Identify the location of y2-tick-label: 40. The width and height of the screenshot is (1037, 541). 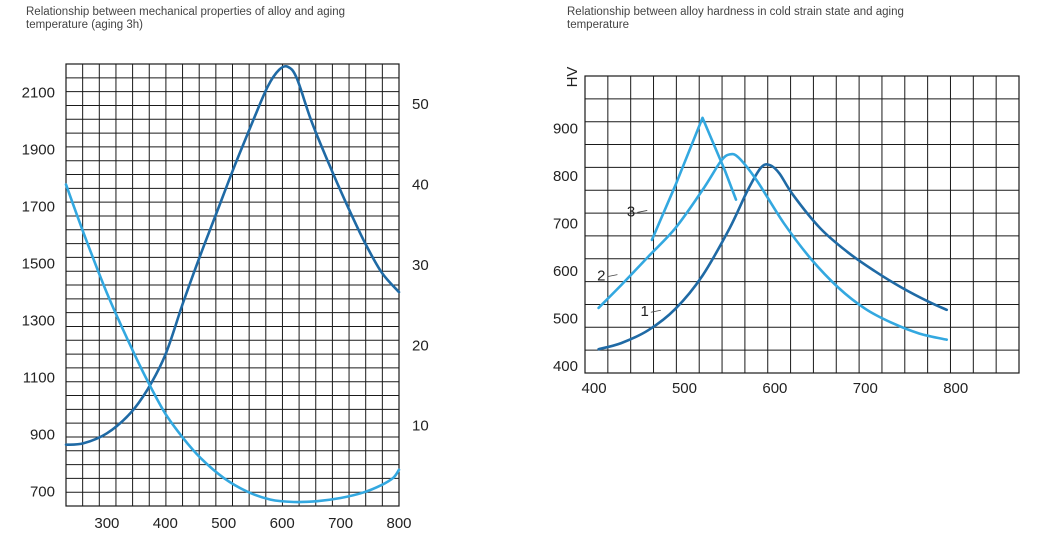
(420, 185).